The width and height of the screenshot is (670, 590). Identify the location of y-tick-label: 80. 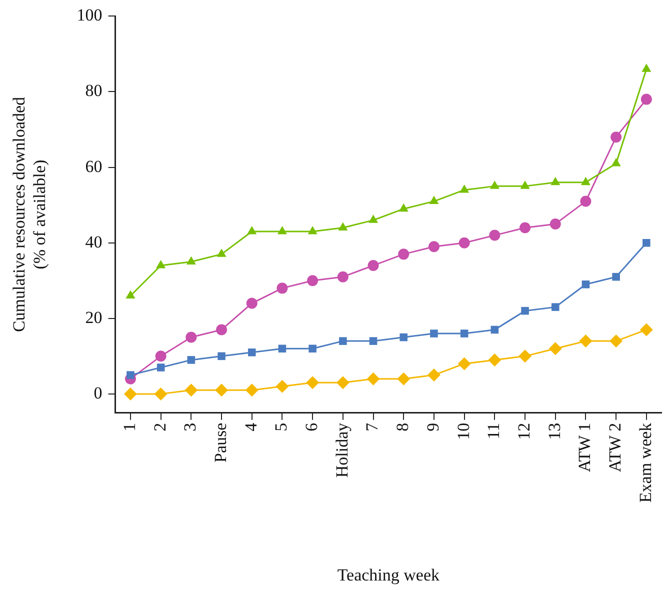
(93, 90).